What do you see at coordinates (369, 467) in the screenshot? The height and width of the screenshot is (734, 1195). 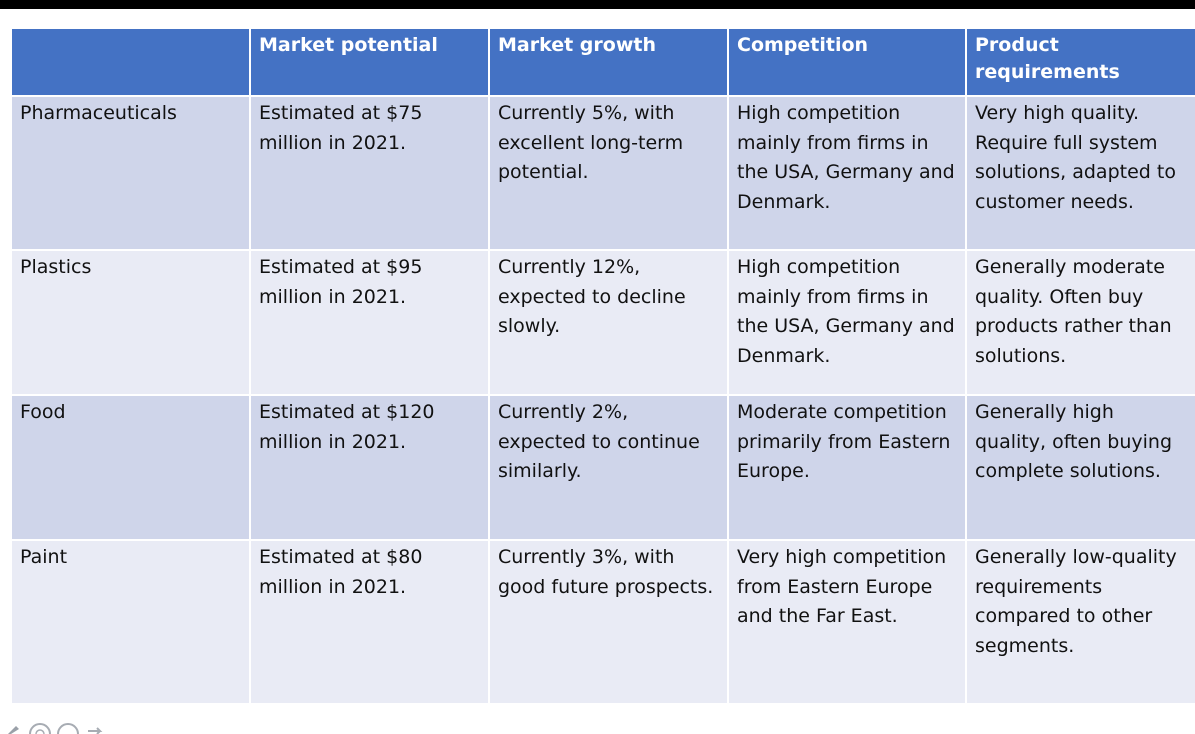 I see `market-potential-cell: Estimated at $120 million in 2021.` at bounding box center [369, 467].